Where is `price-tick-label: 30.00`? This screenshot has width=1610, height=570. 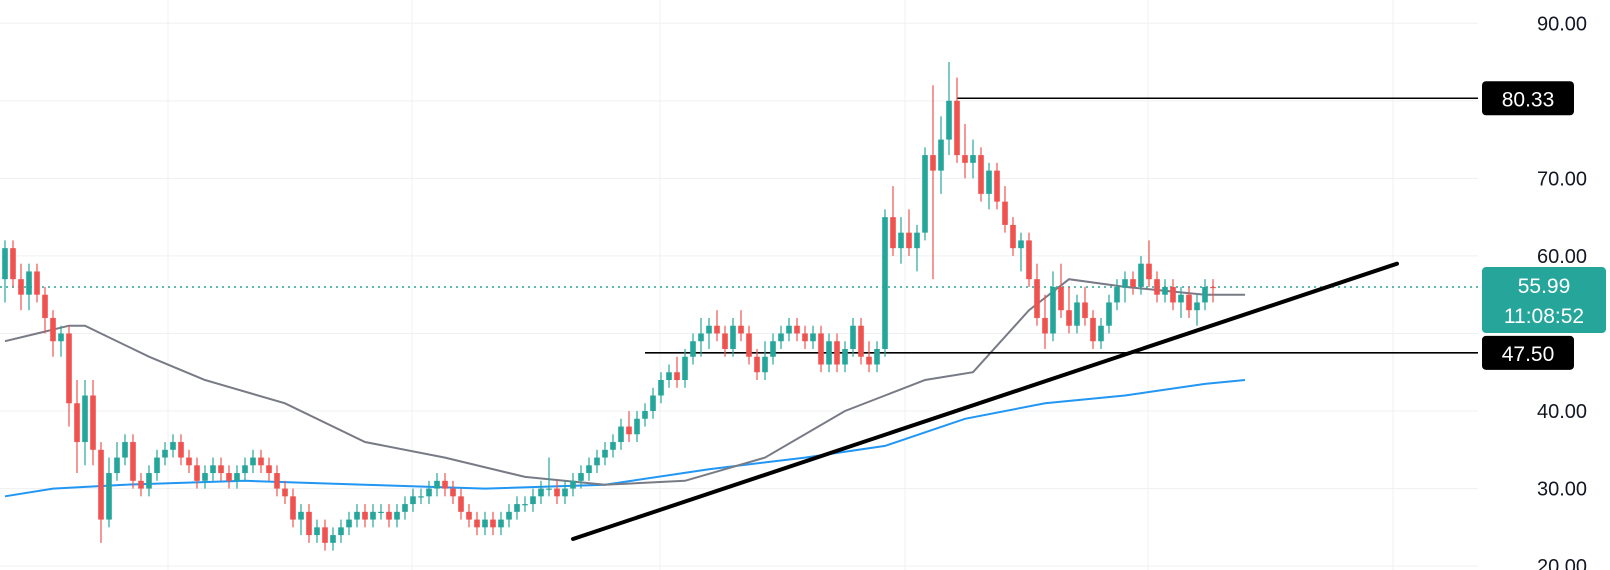
price-tick-label: 30.00 is located at coordinates (1562, 490).